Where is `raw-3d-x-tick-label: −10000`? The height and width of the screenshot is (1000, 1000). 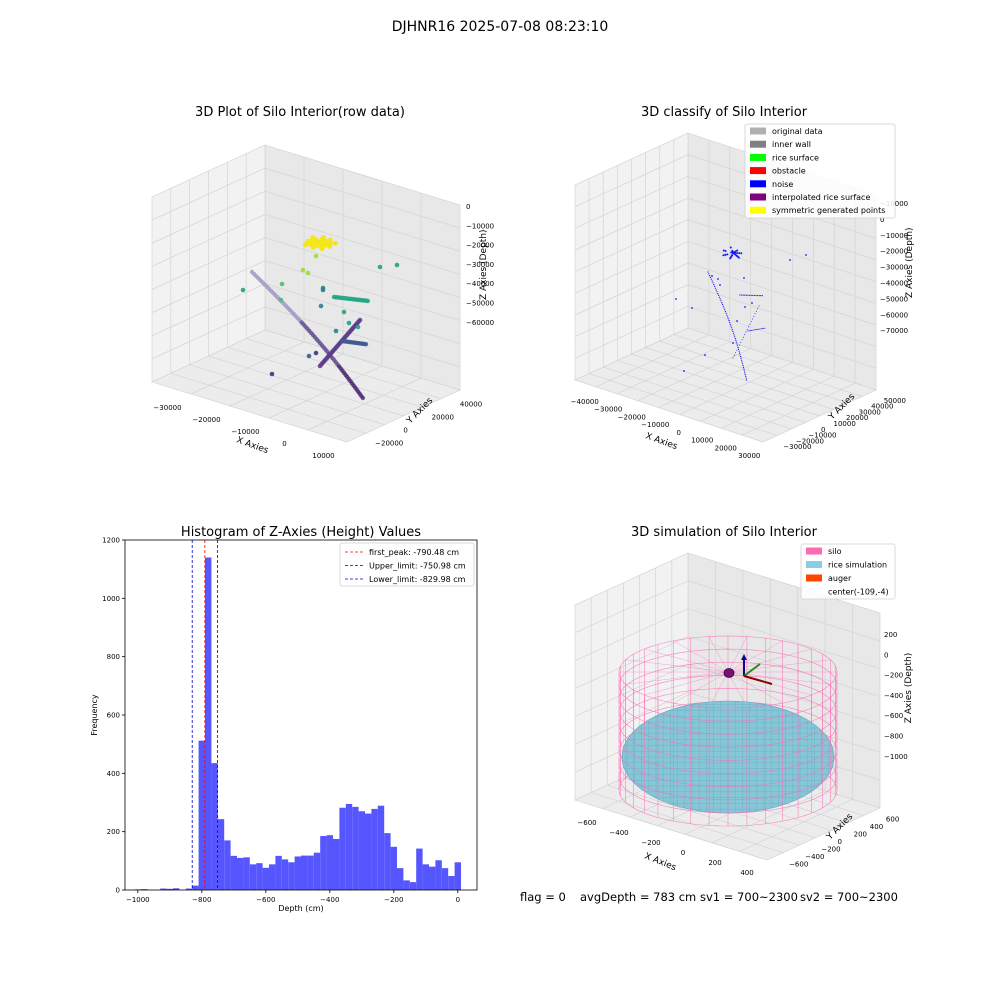
raw-3d-x-tick-label: −10000 is located at coordinates (245, 432).